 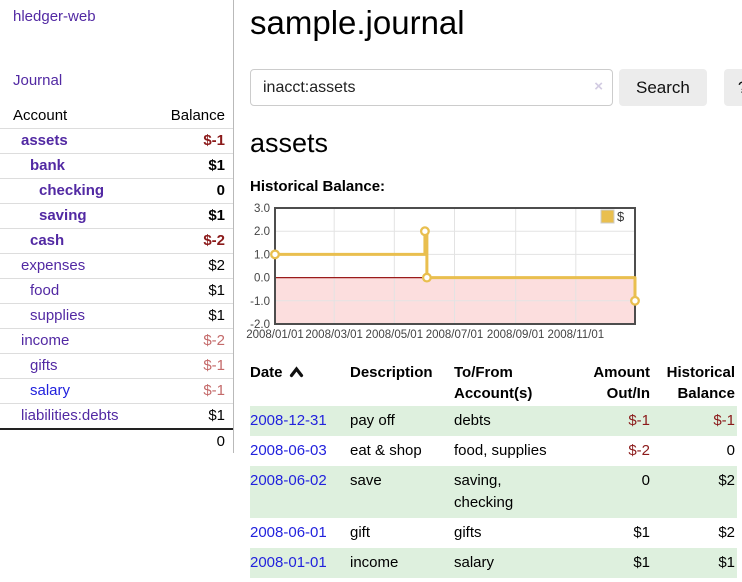 What do you see at coordinates (288, 480) in the screenshot?
I see `transaction-date-link: 2008-06-02` at bounding box center [288, 480].